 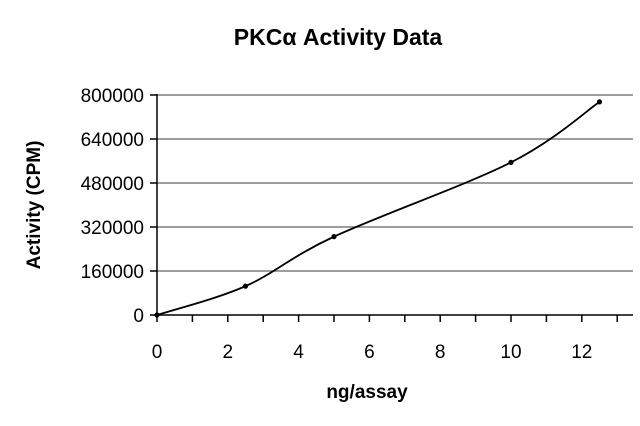 What do you see at coordinates (119, 206) in the screenshot?
I see `y-axis-ticks: 0 160000 320000 480000 640000 800000` at bounding box center [119, 206].